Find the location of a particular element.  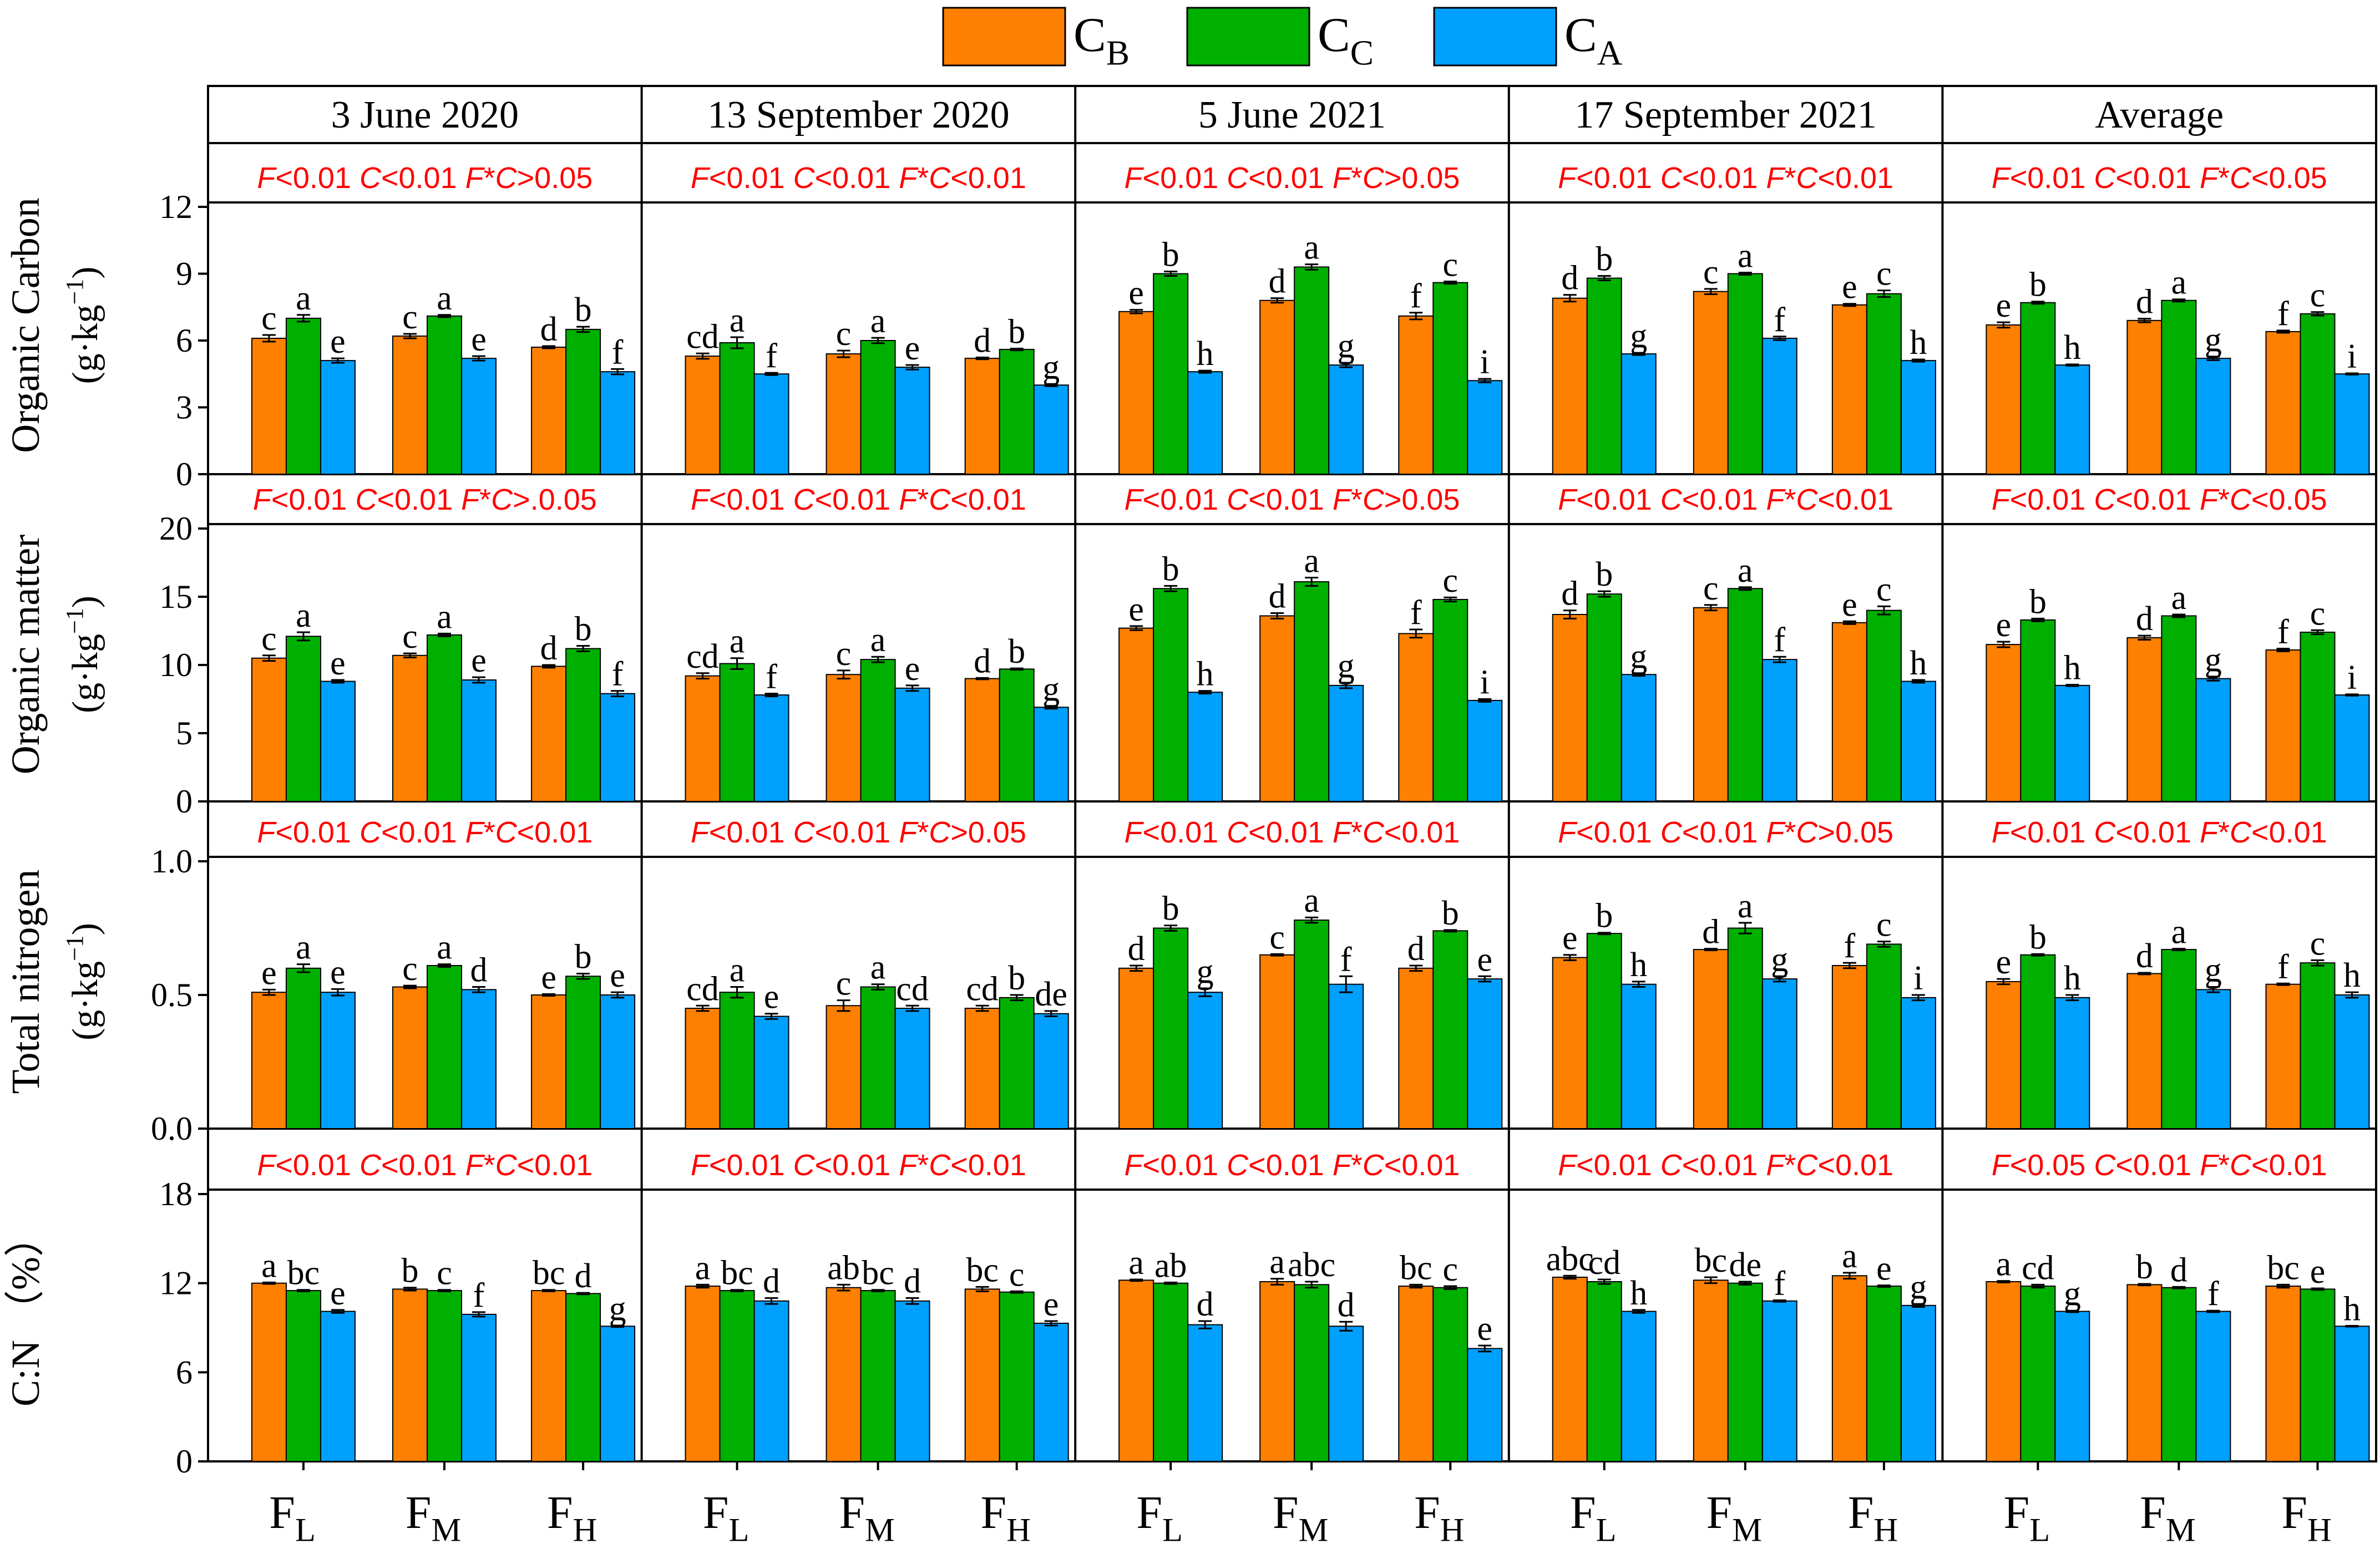

legend-item-CA: CA is located at coordinates (1528, 40).